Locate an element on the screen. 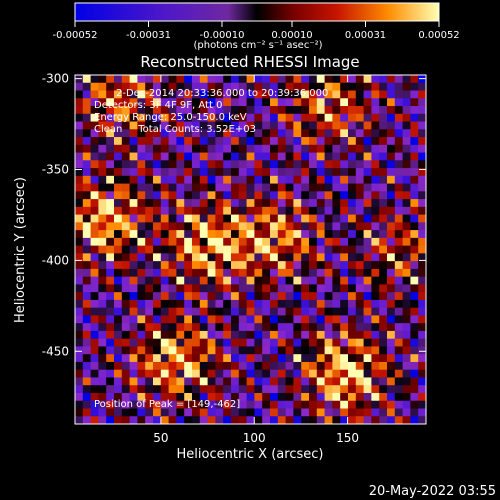  chart-title: Reconstructed RHESSI Image is located at coordinates (249, 62).